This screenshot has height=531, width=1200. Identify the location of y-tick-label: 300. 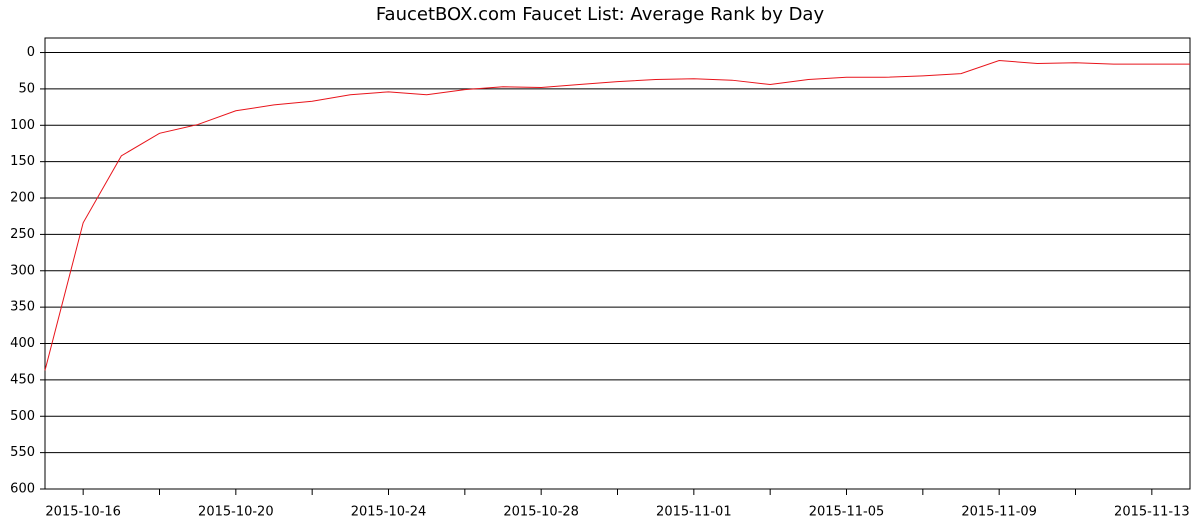
(22, 270).